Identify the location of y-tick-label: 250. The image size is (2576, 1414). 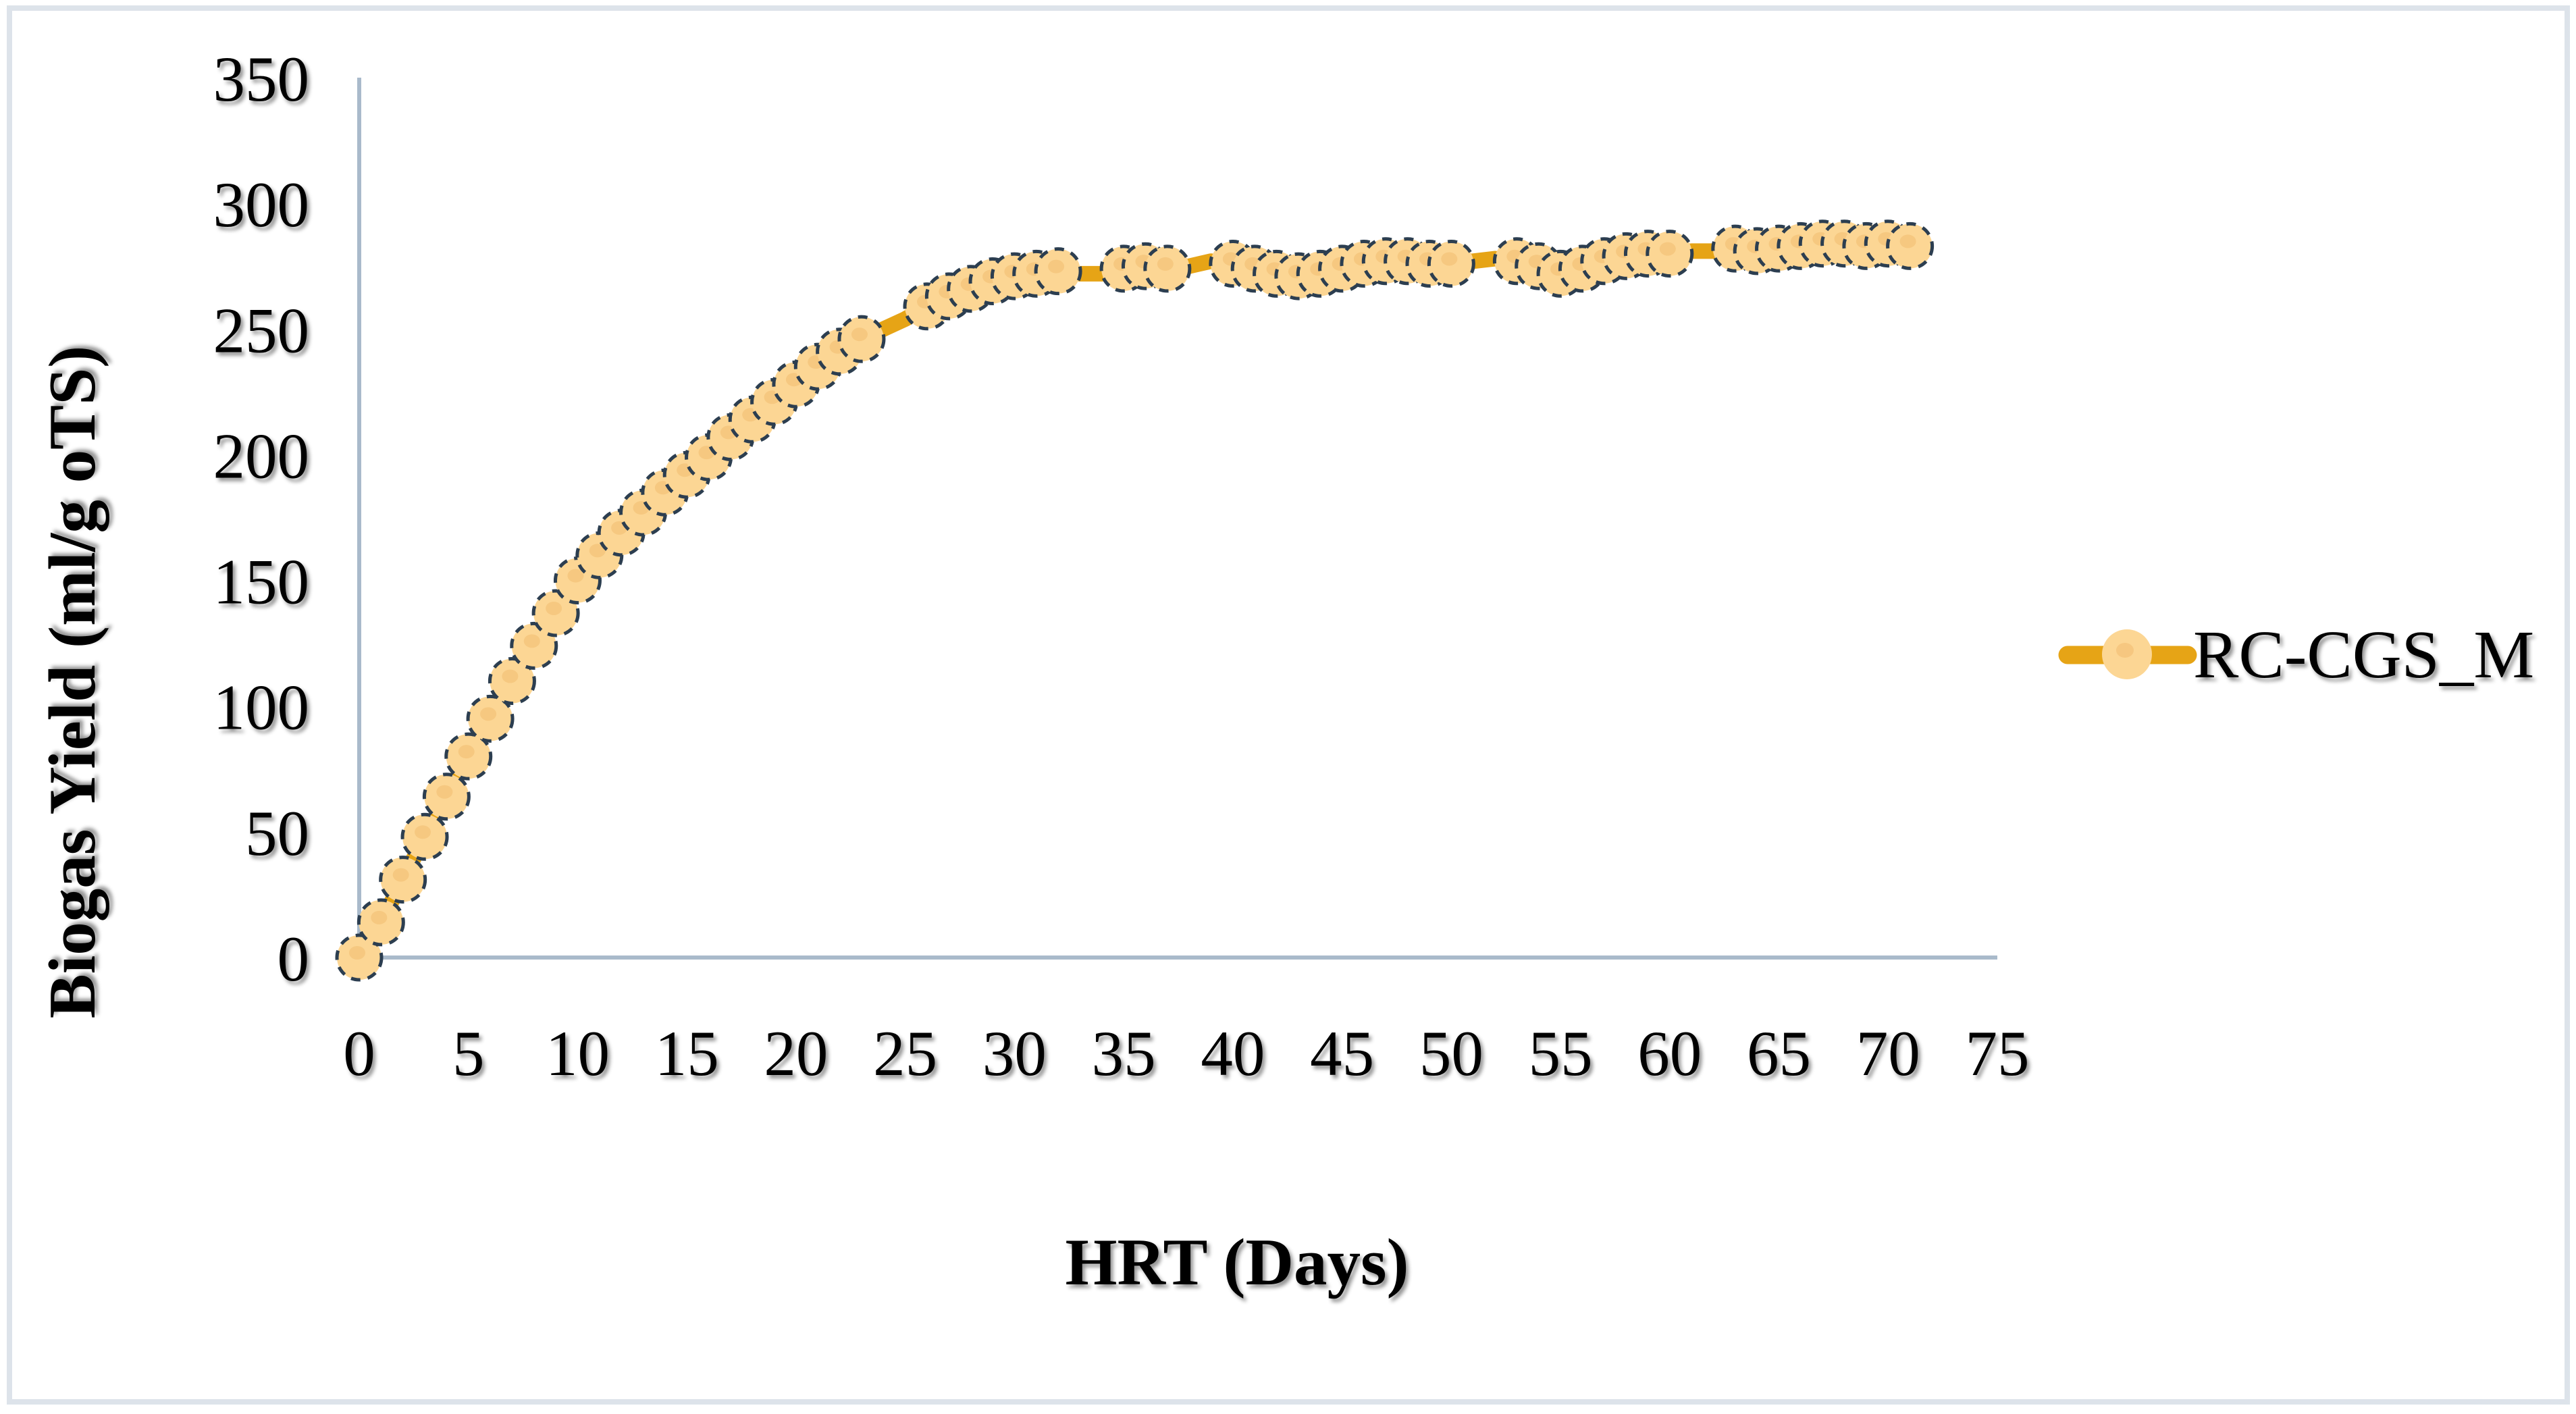
(261, 330).